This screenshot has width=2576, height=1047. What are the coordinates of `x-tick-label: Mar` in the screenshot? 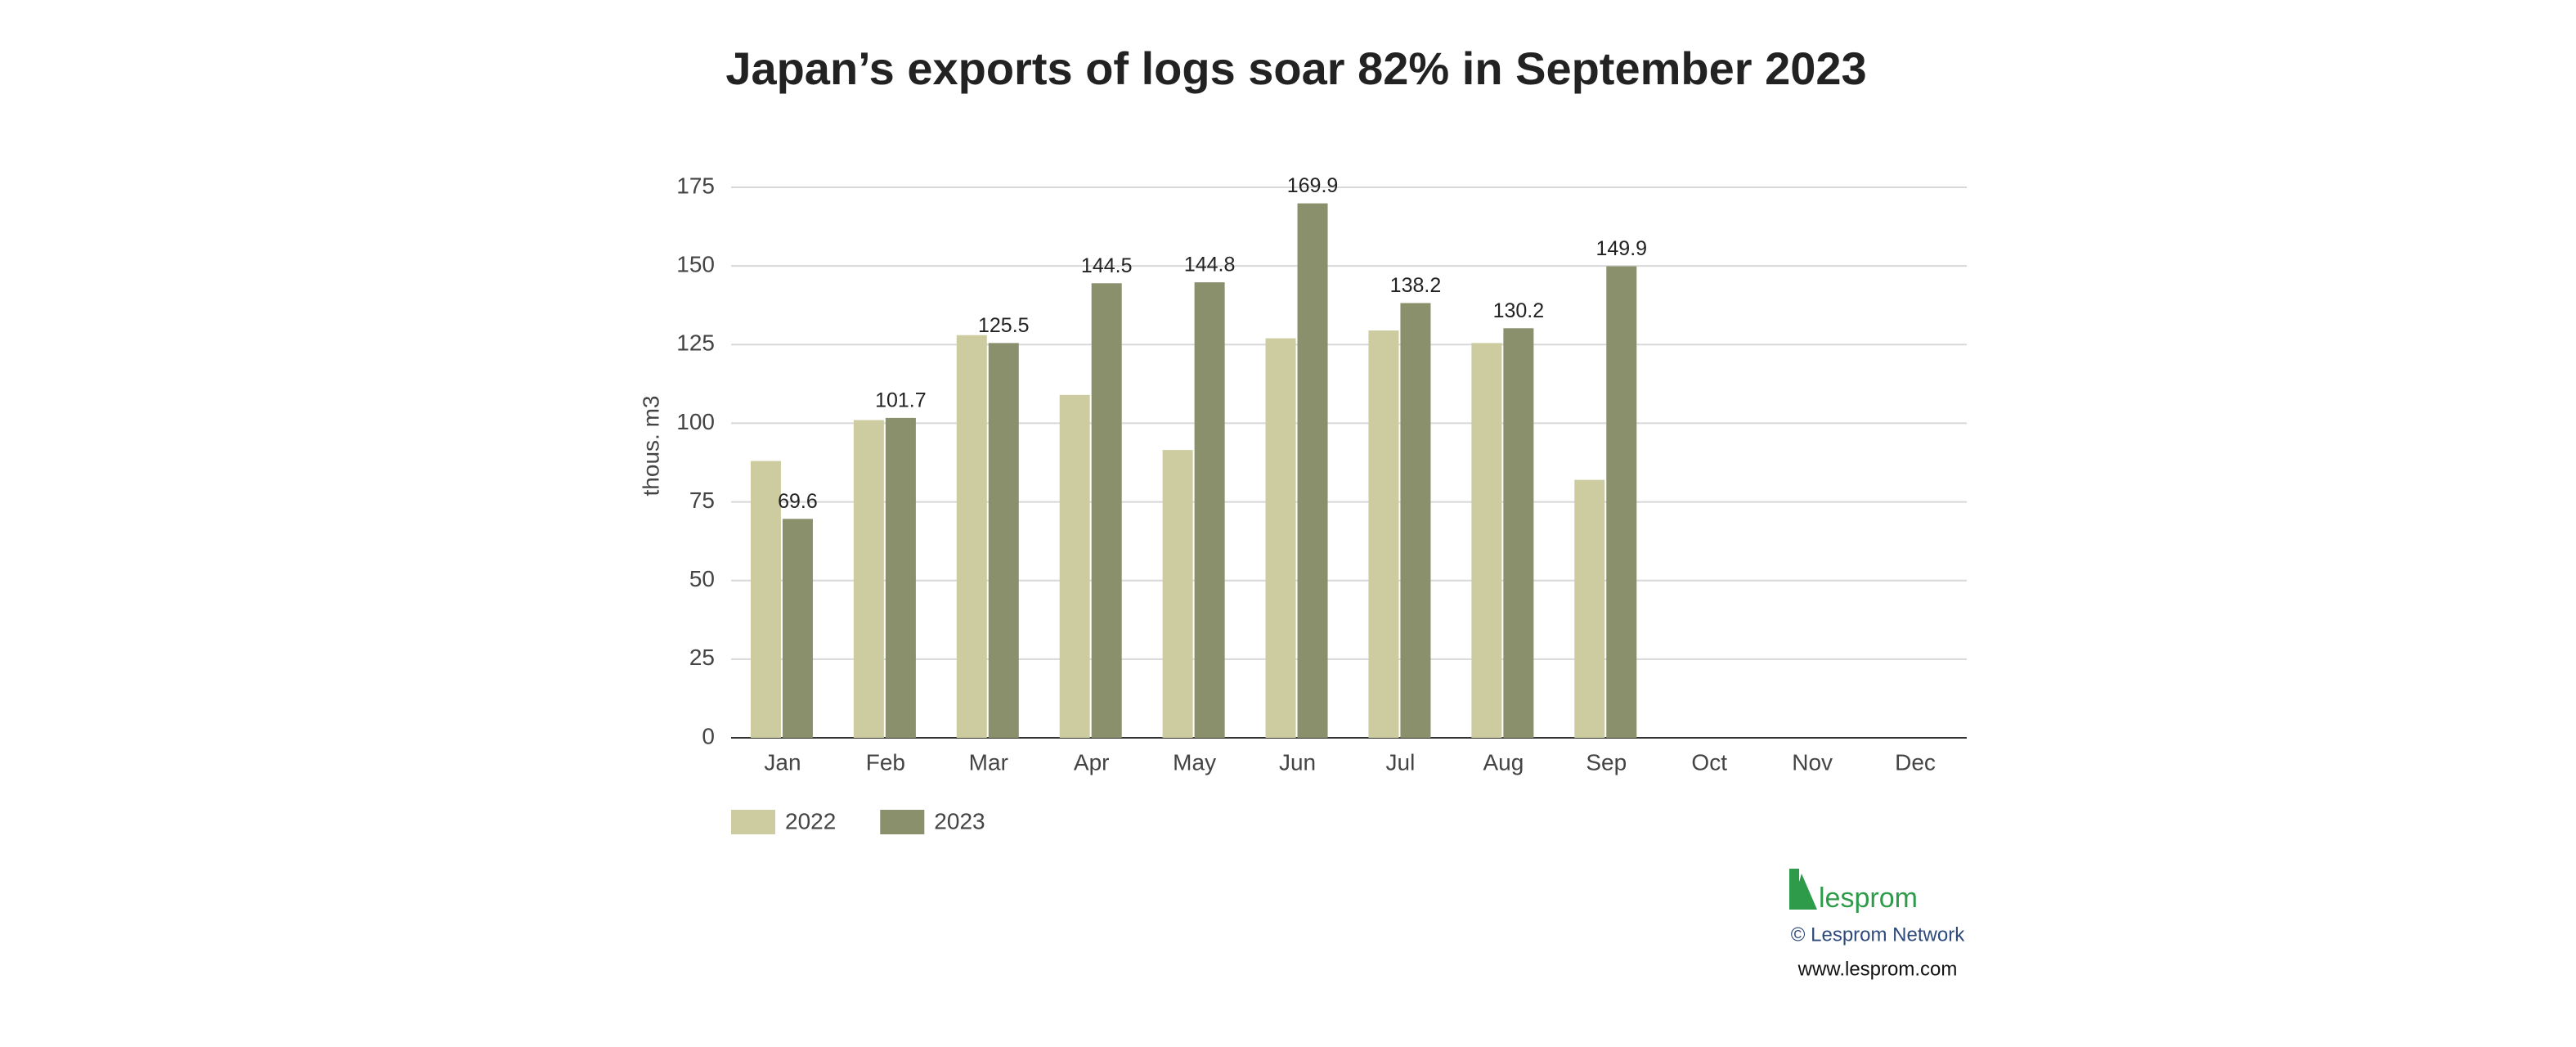 It's located at (989, 762).